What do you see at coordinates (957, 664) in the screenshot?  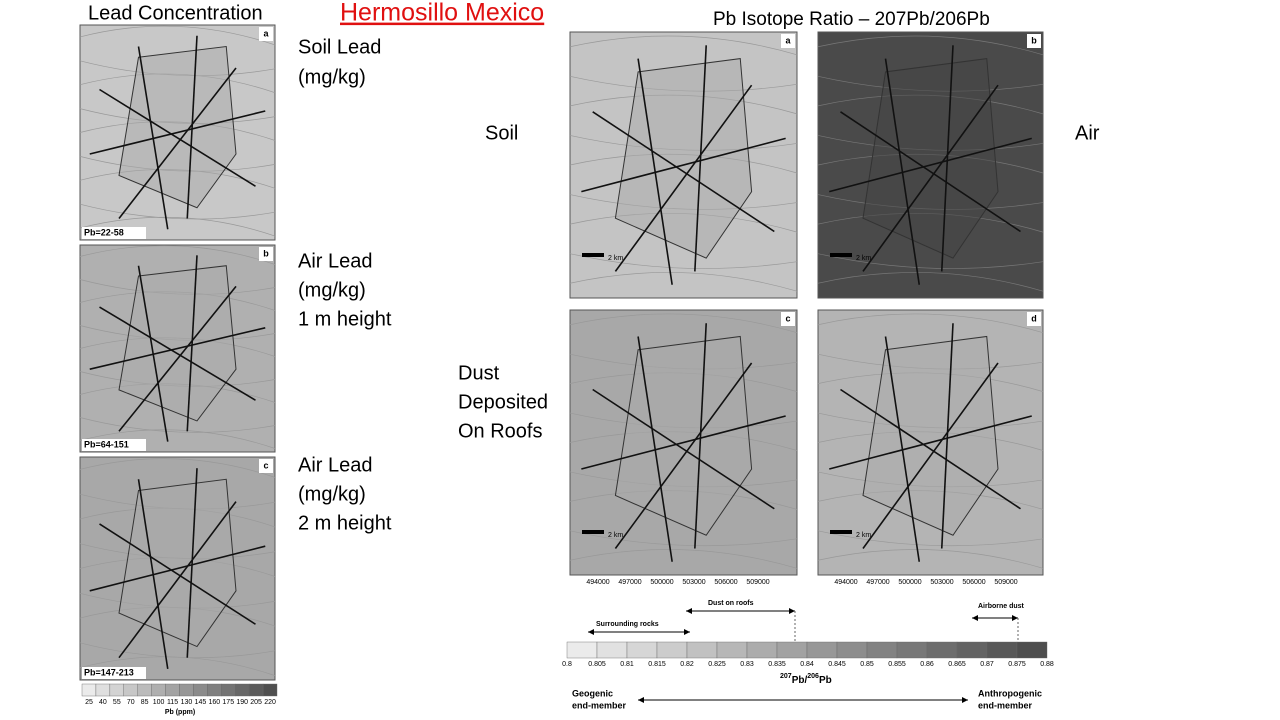 I see `colorbar-tick: 0.865` at bounding box center [957, 664].